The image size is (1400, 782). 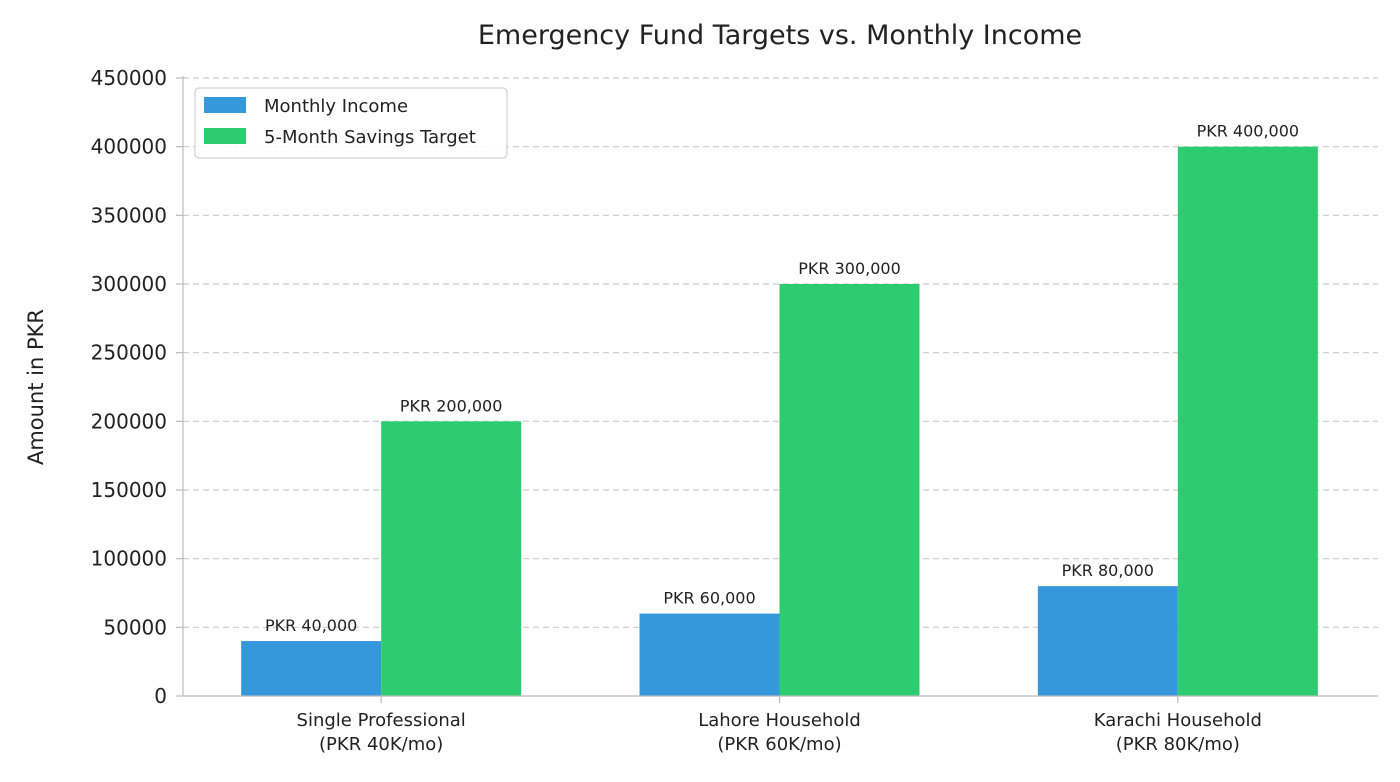 I want to click on bar-value-label: PKR 400,000, so click(x=1248, y=131).